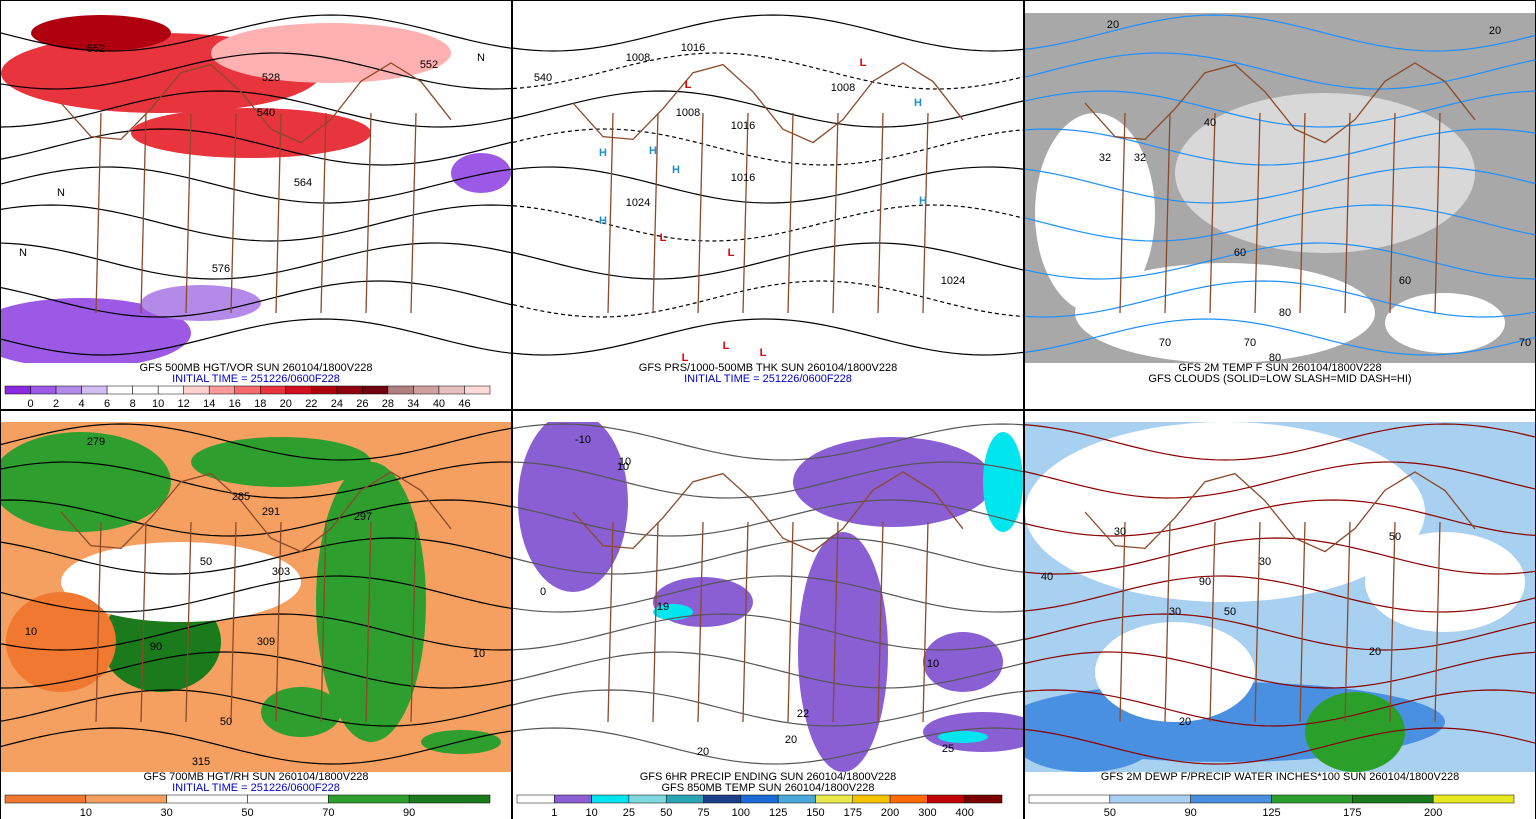 The height and width of the screenshot is (819, 1536). I want to click on colorbar-label: 175, so click(1352, 813).